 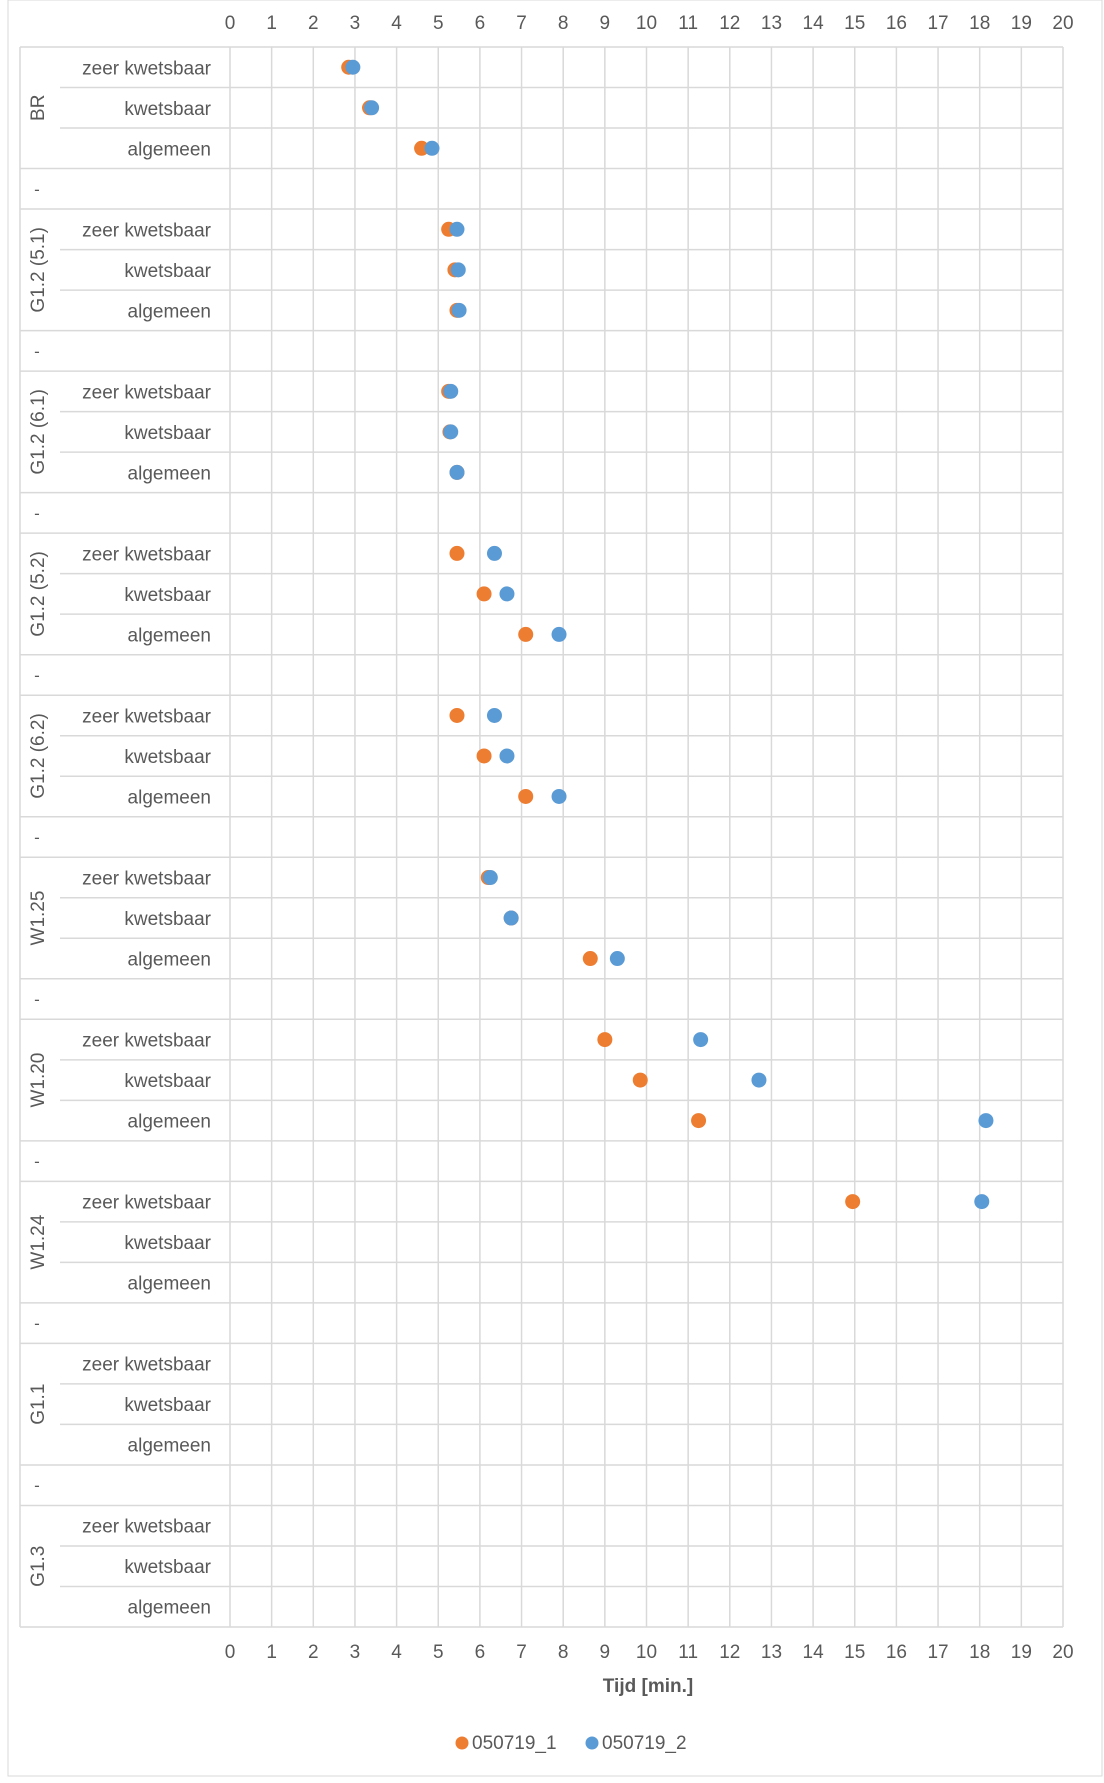 I want to click on x-tick-label-top: 10, so click(x=646, y=23).